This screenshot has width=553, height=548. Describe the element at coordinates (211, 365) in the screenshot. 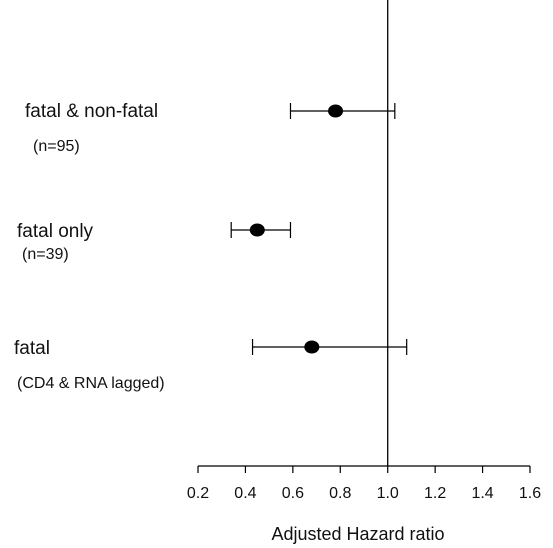

I see `forest-row: fatal (CD4 & RNA lagged)` at that location.